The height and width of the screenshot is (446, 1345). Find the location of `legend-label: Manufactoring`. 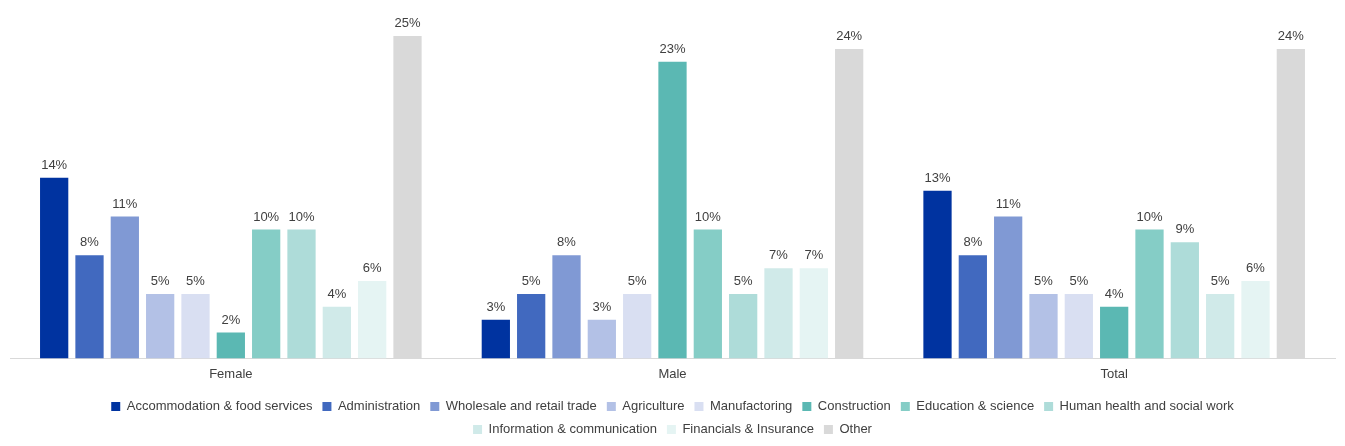

legend-label: Manufactoring is located at coordinates (751, 406).